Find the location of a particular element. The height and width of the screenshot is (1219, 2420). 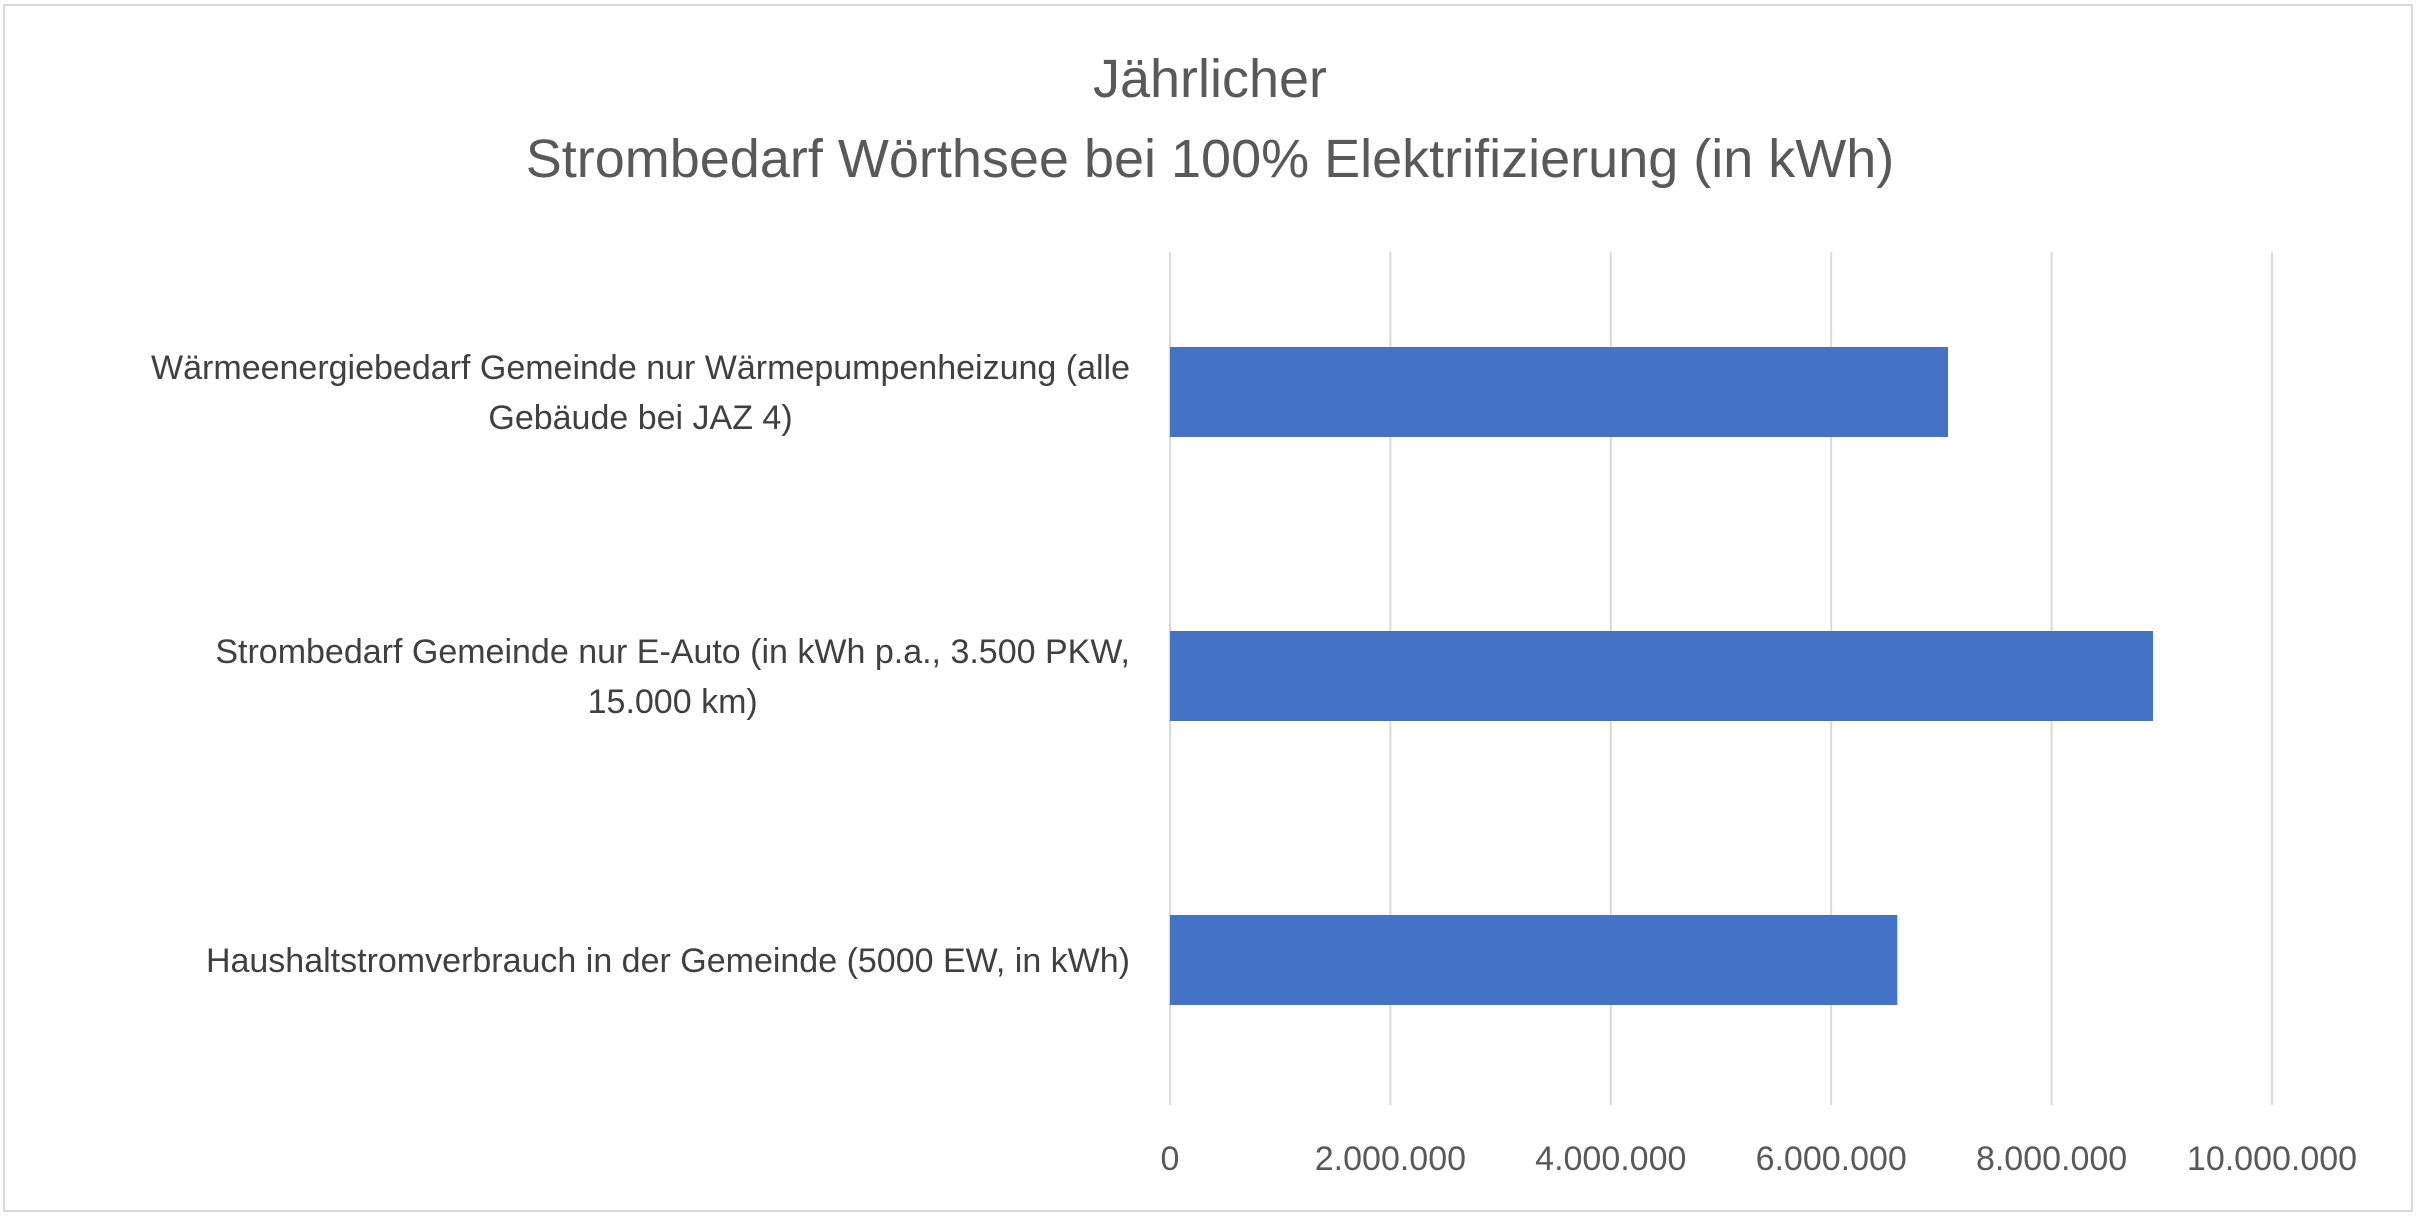

x-tick-label-5: 10.000.000 is located at coordinates (2272, 1159).